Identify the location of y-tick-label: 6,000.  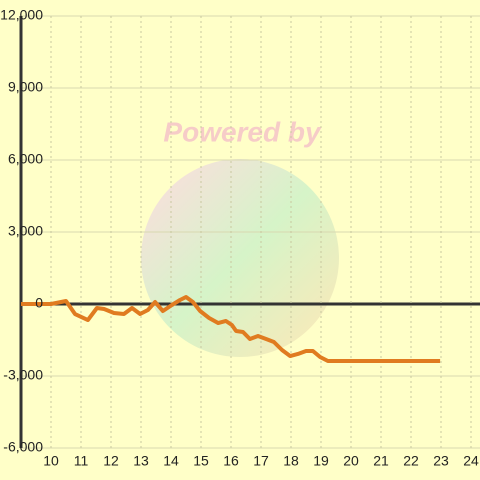
(25, 159).